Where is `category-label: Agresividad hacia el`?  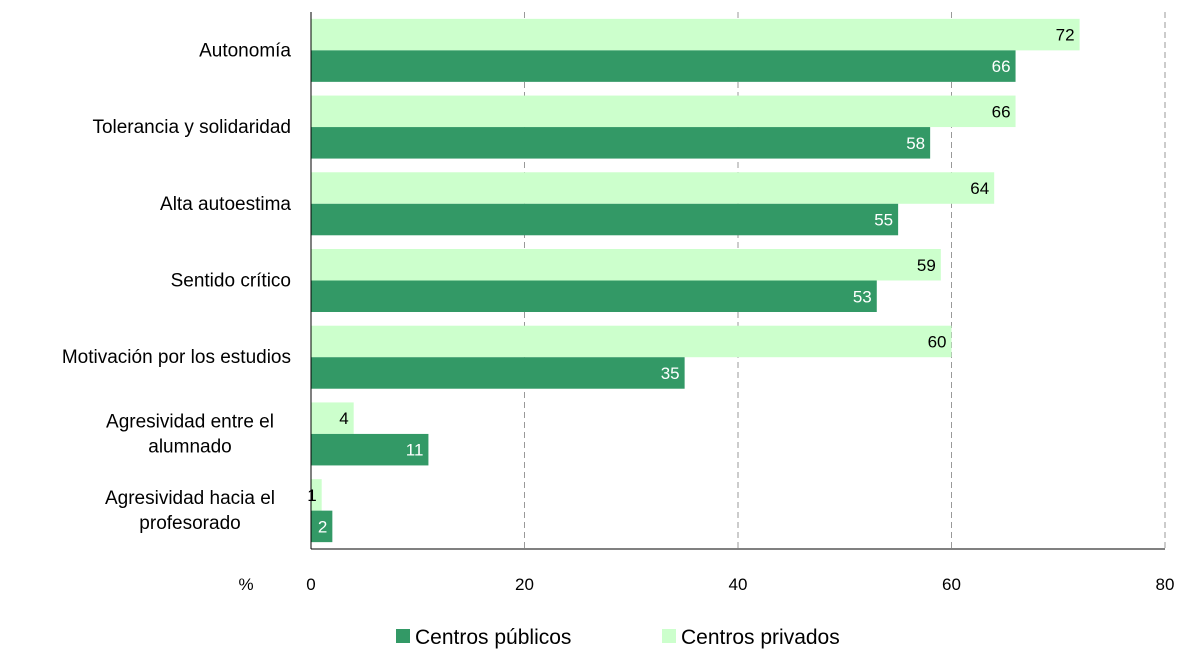
category-label: Agresividad hacia el is located at coordinates (190, 498).